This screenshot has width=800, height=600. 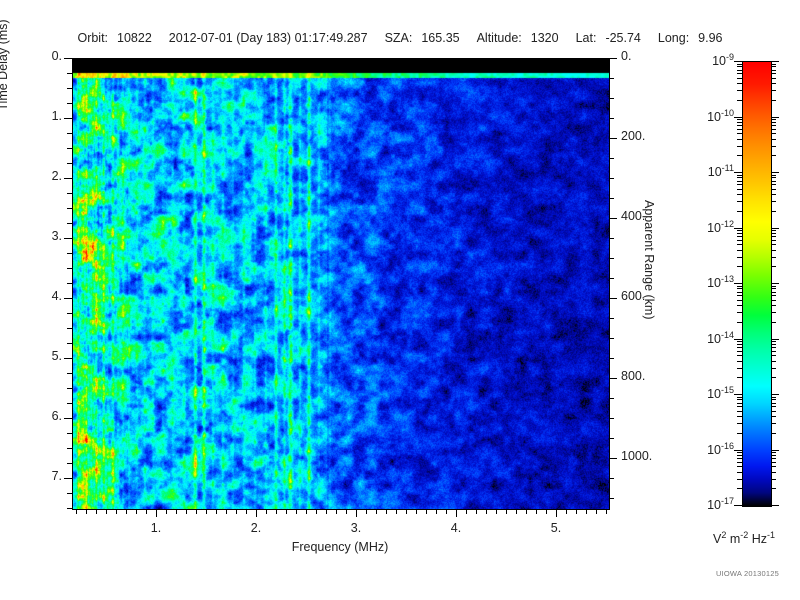 What do you see at coordinates (633, 216) in the screenshot?
I see `y-axis-right-tick-label: 400.` at bounding box center [633, 216].